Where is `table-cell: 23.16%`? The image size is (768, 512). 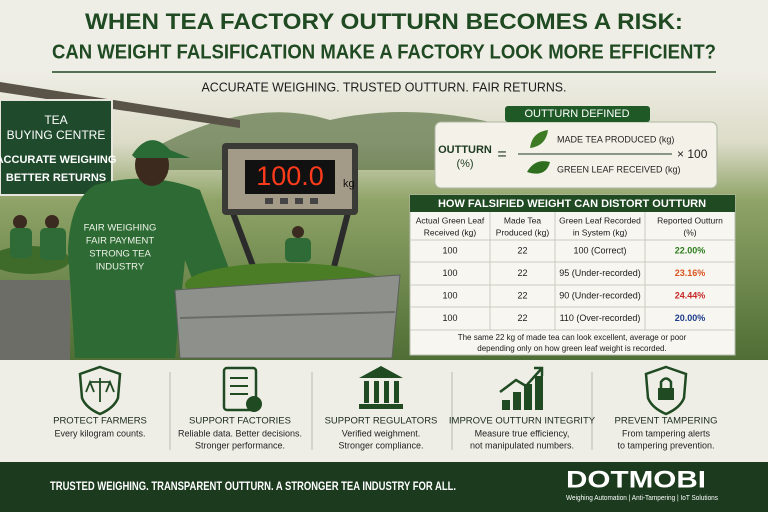 table-cell: 23.16% is located at coordinates (690, 273).